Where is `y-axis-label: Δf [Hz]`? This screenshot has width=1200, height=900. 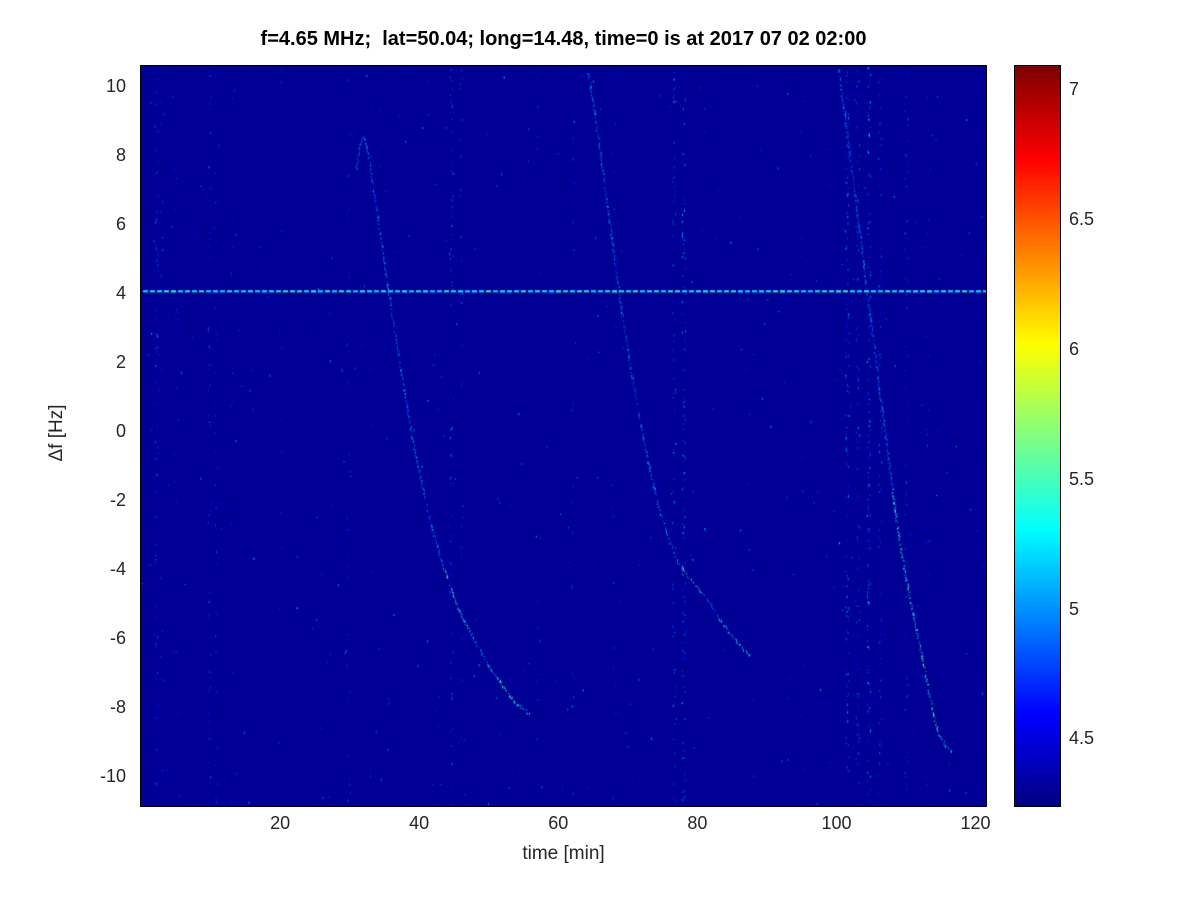 y-axis-label: Δf [Hz] is located at coordinates (56, 433).